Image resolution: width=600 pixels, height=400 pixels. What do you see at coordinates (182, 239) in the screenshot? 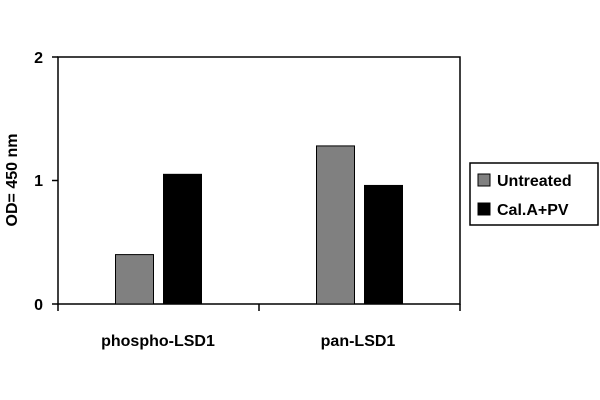
I see `bar-phospho-lsd1-cal-a-pv` at bounding box center [182, 239].